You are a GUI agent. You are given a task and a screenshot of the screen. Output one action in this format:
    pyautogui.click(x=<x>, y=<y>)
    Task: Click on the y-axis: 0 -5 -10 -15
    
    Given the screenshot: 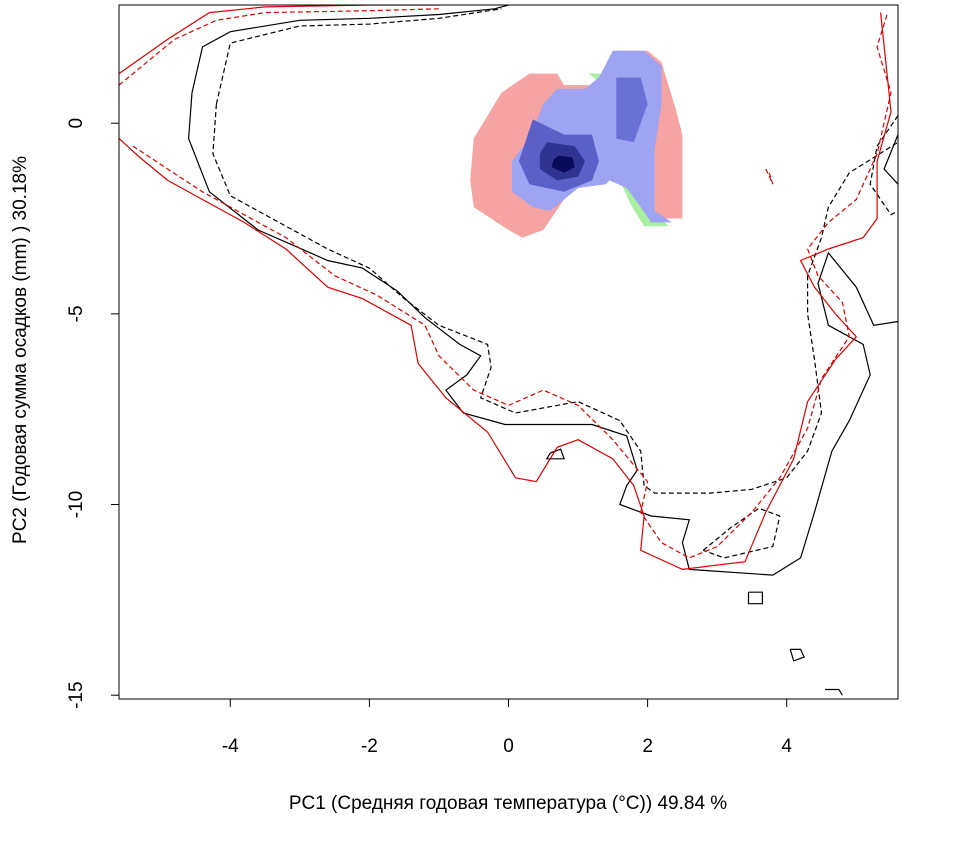 What is the action you would take?
    pyautogui.click(x=93, y=413)
    